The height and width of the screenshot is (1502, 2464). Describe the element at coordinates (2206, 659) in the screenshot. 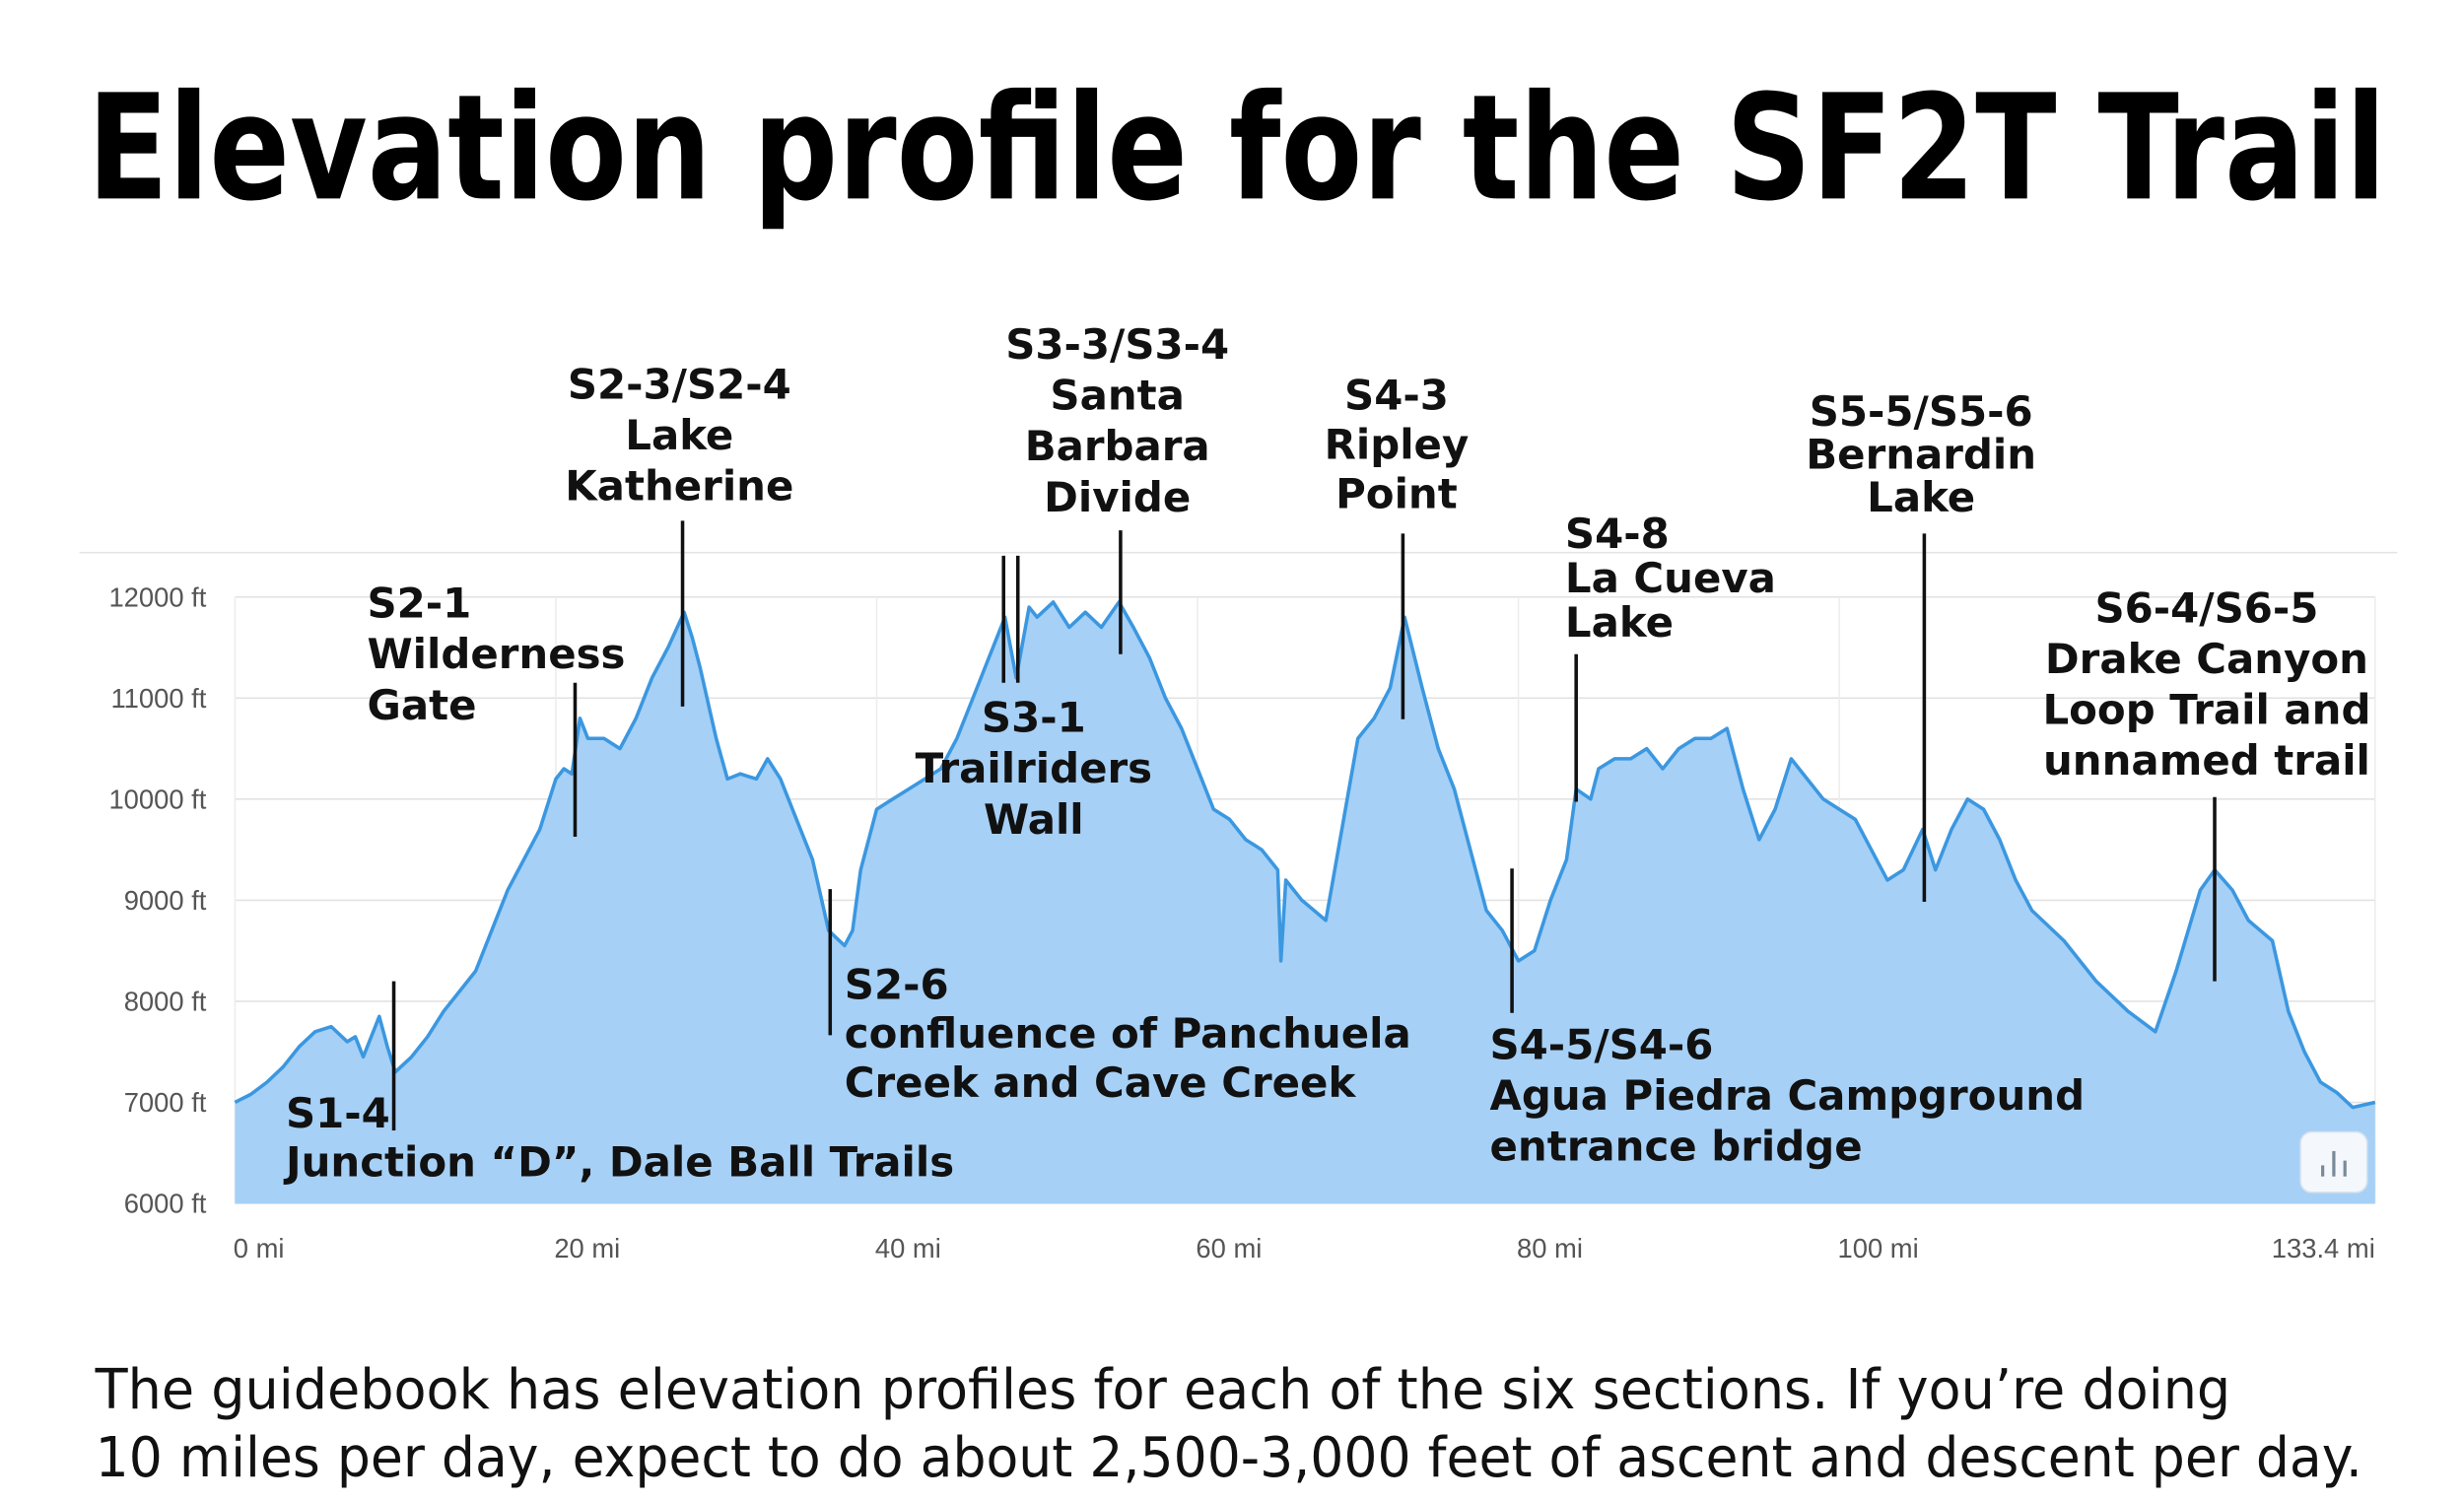

I see `annotation-label: Drake Canyon` at that location.